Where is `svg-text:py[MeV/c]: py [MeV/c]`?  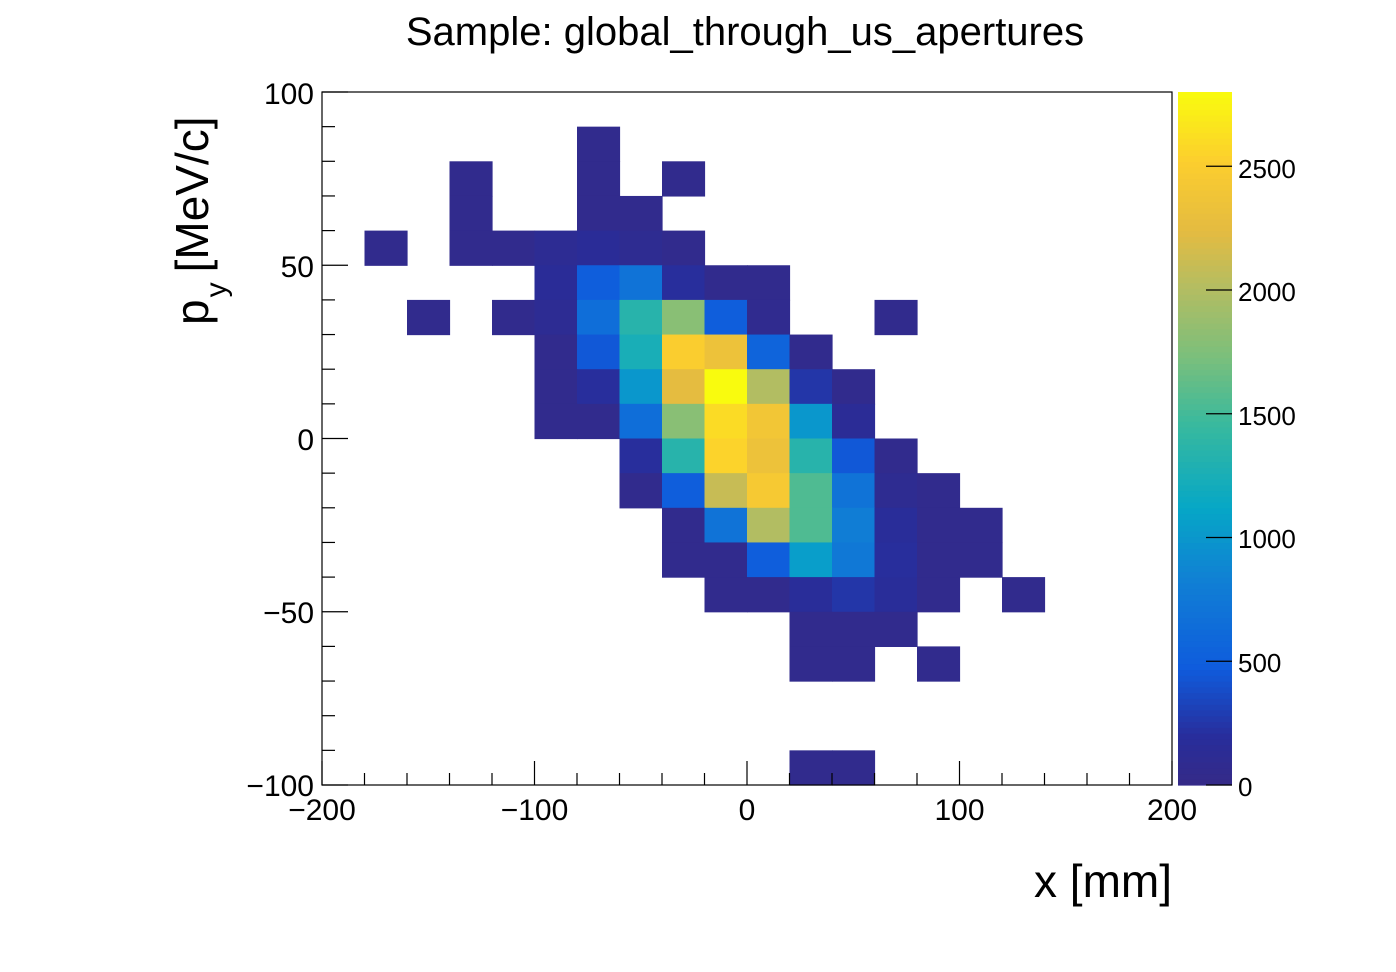
svg-text:py[MeV/c]: py [MeV/c] is located at coordinates (199, 220).